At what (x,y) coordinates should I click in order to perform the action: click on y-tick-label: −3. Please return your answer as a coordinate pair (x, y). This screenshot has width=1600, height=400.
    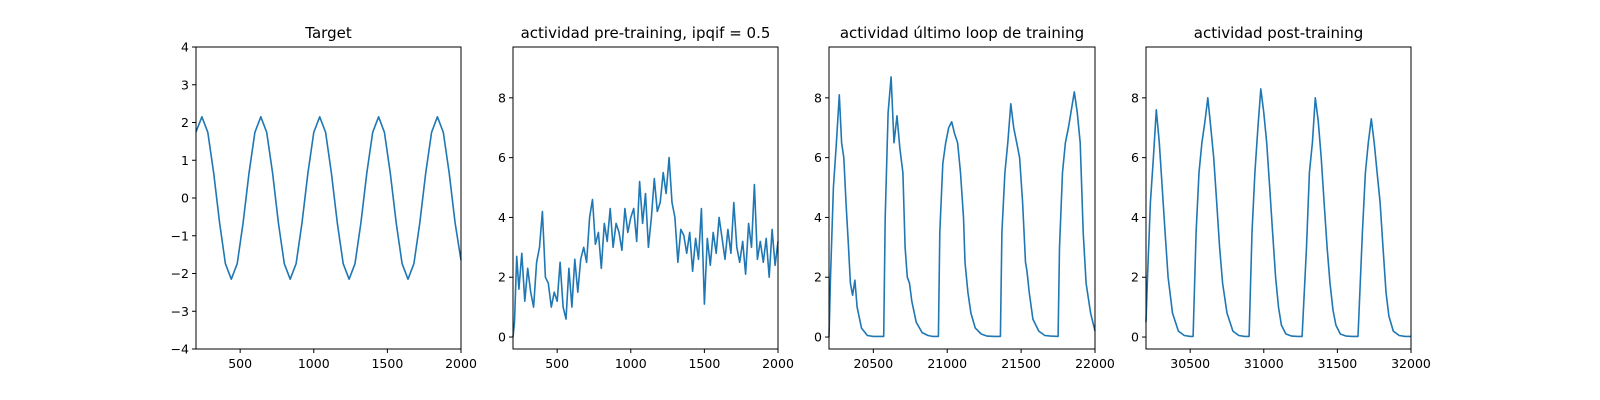
    Looking at the image, I should click on (180, 311).